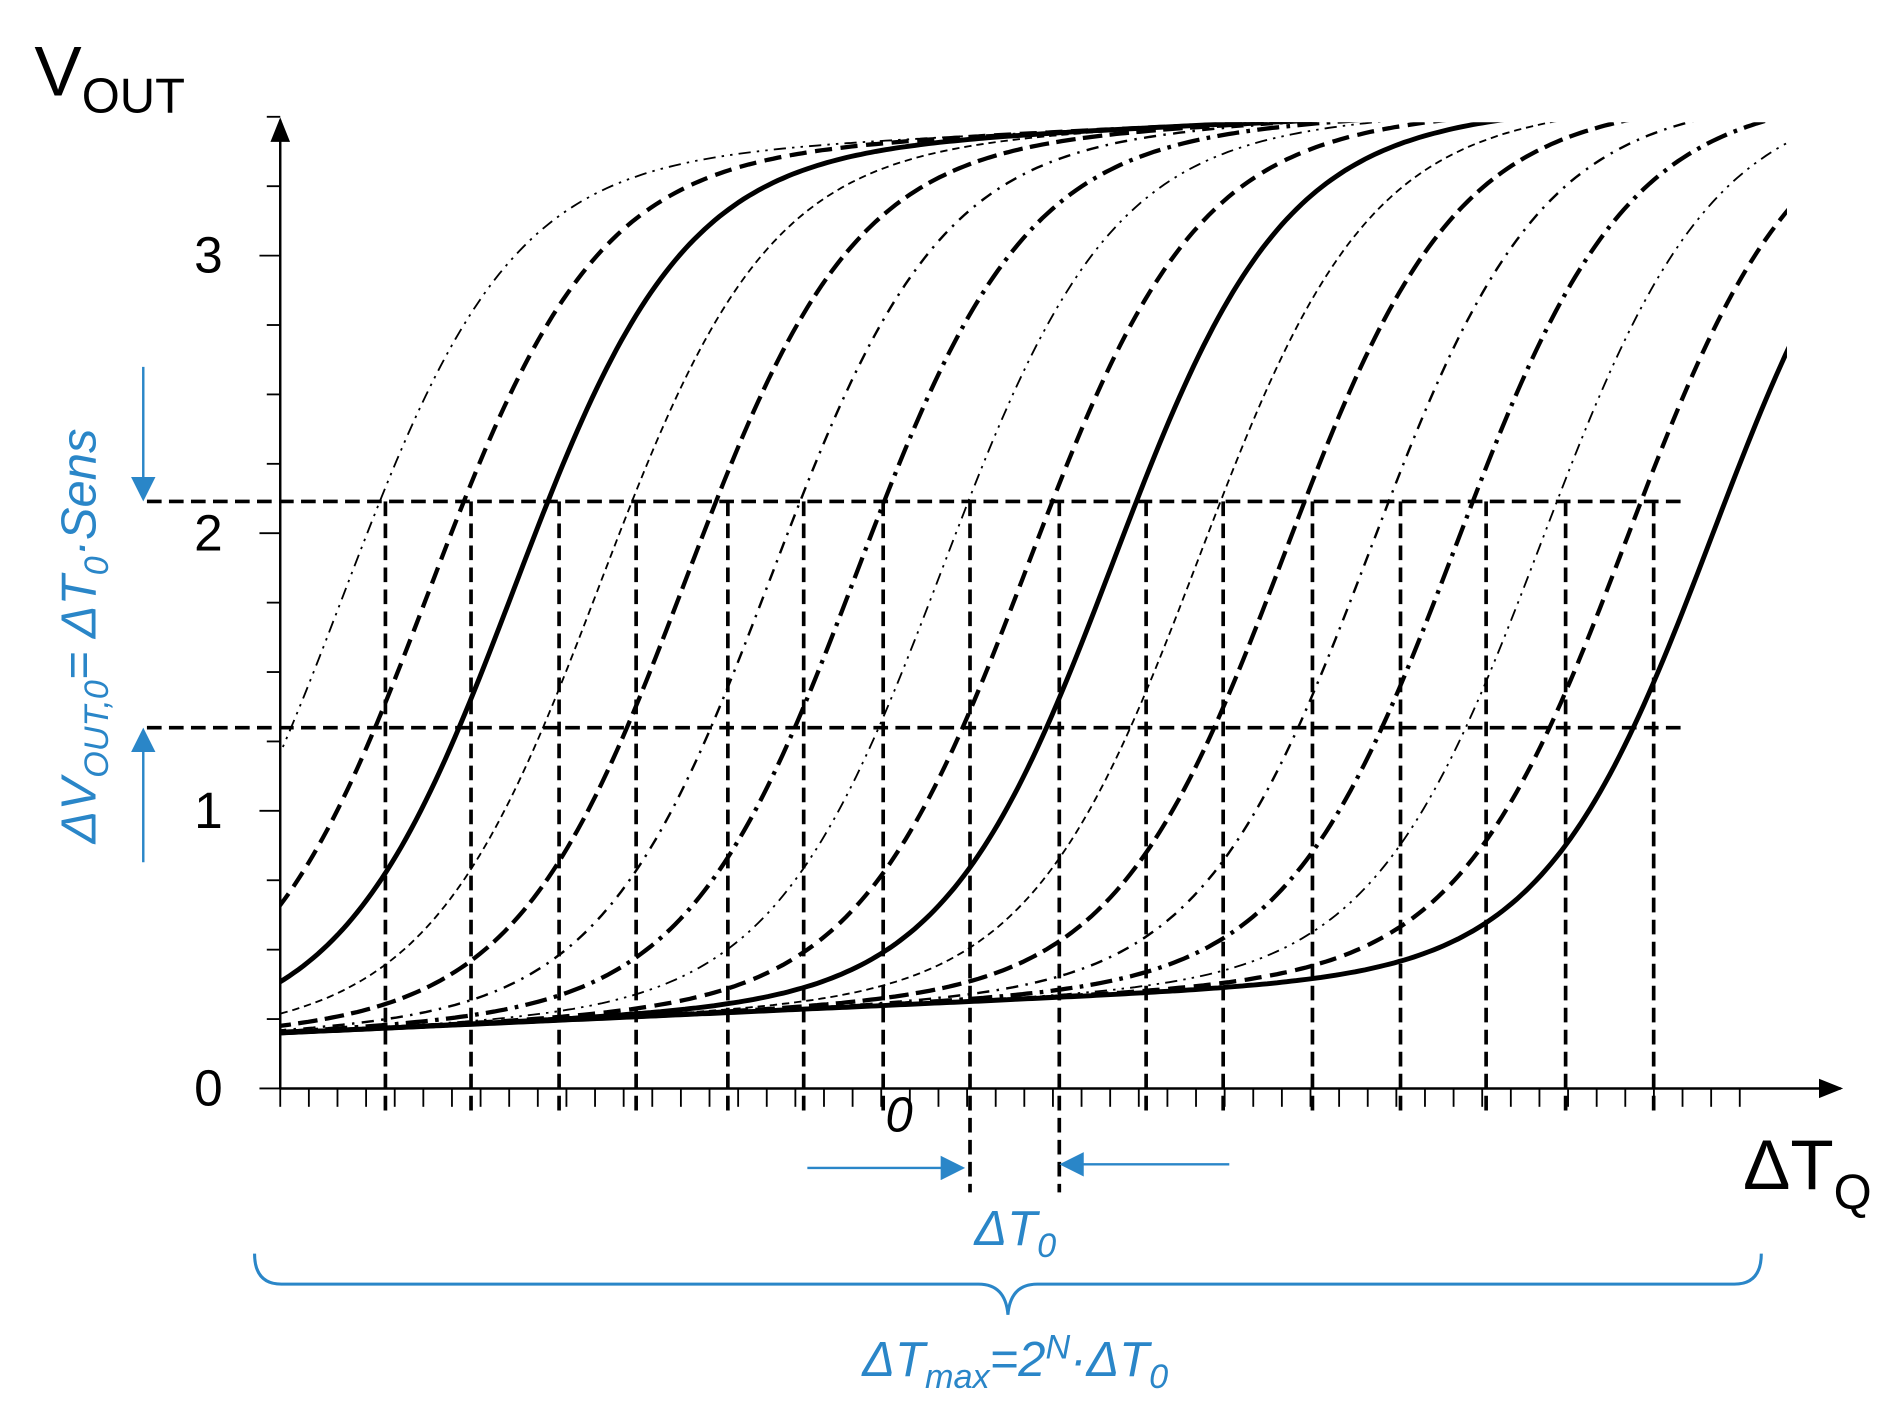  What do you see at coordinates (898, 1115) in the screenshot?
I see `x-tick-label: 0` at bounding box center [898, 1115].